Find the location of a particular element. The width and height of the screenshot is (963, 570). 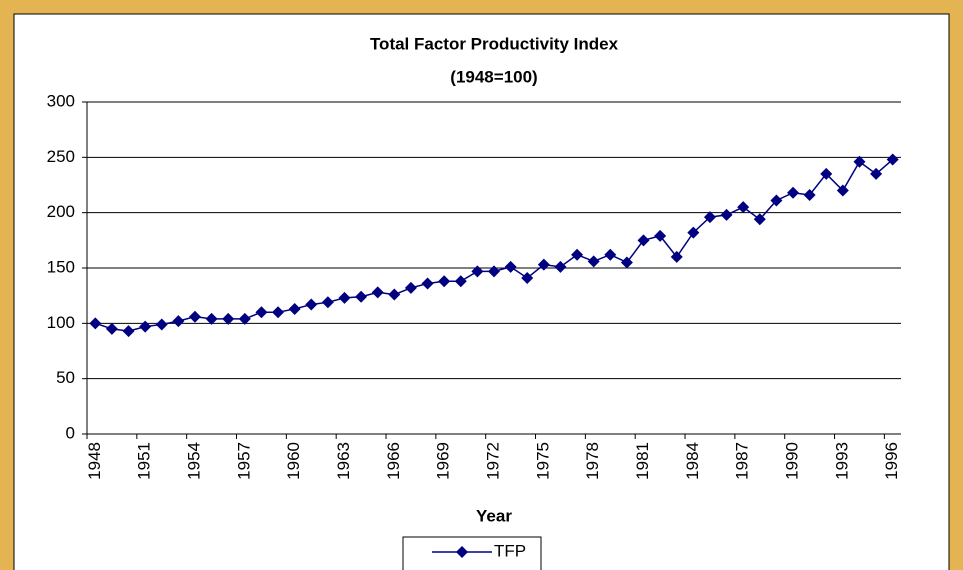

x-tick-label: 1957 is located at coordinates (243, 461).